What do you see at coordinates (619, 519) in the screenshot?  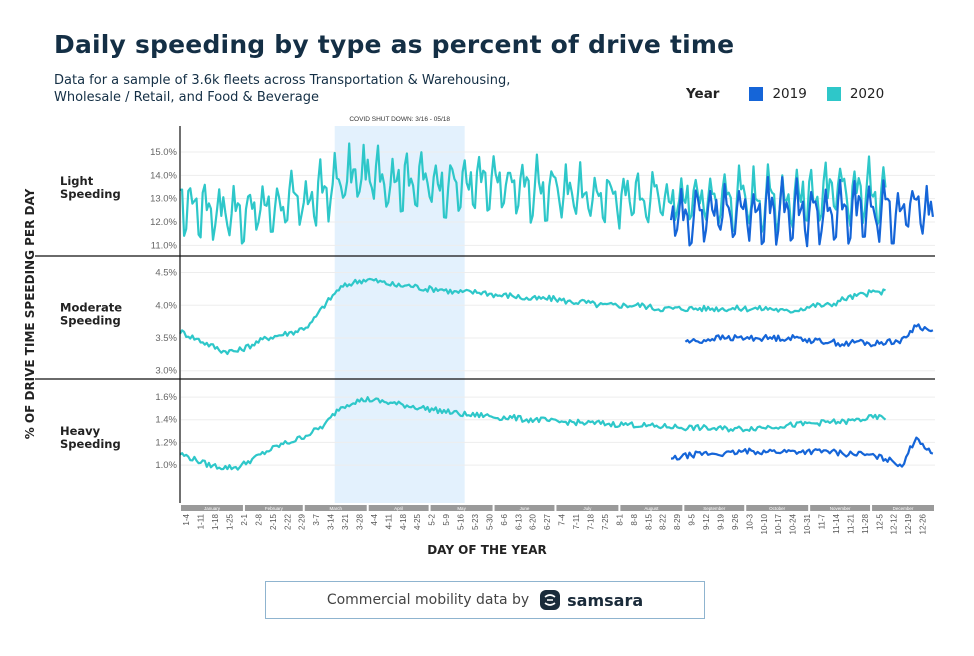 I see `x-tick-label: 8-1` at bounding box center [619, 519].